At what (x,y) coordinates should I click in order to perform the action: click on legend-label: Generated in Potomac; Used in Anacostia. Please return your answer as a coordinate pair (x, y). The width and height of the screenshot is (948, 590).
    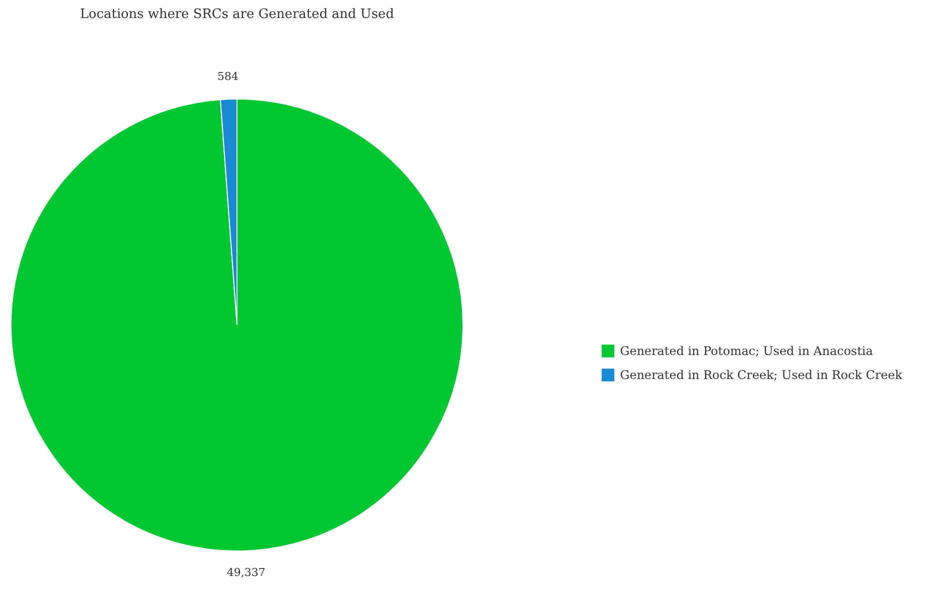
    Looking at the image, I should click on (746, 351).